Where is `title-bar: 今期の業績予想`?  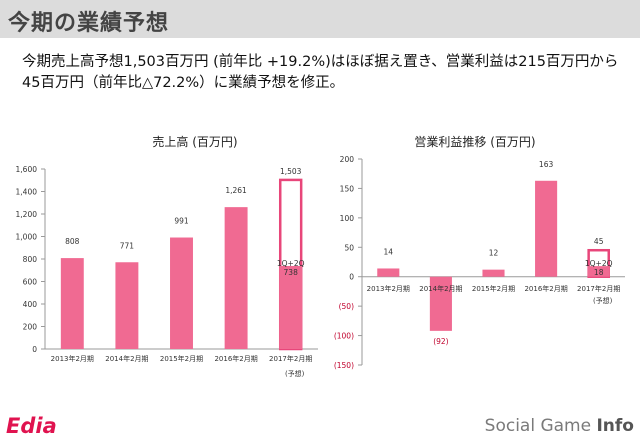
title-bar: 今期の業績予想 is located at coordinates (320, 19).